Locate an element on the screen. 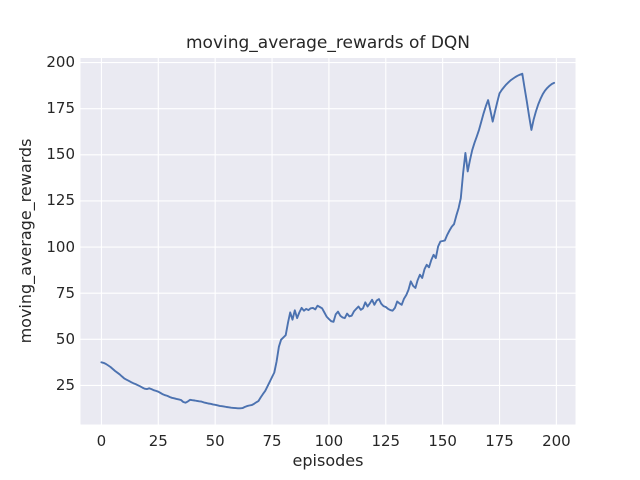 This screenshot has height=480, width=640. x-tick-label: 150 is located at coordinates (442, 441).